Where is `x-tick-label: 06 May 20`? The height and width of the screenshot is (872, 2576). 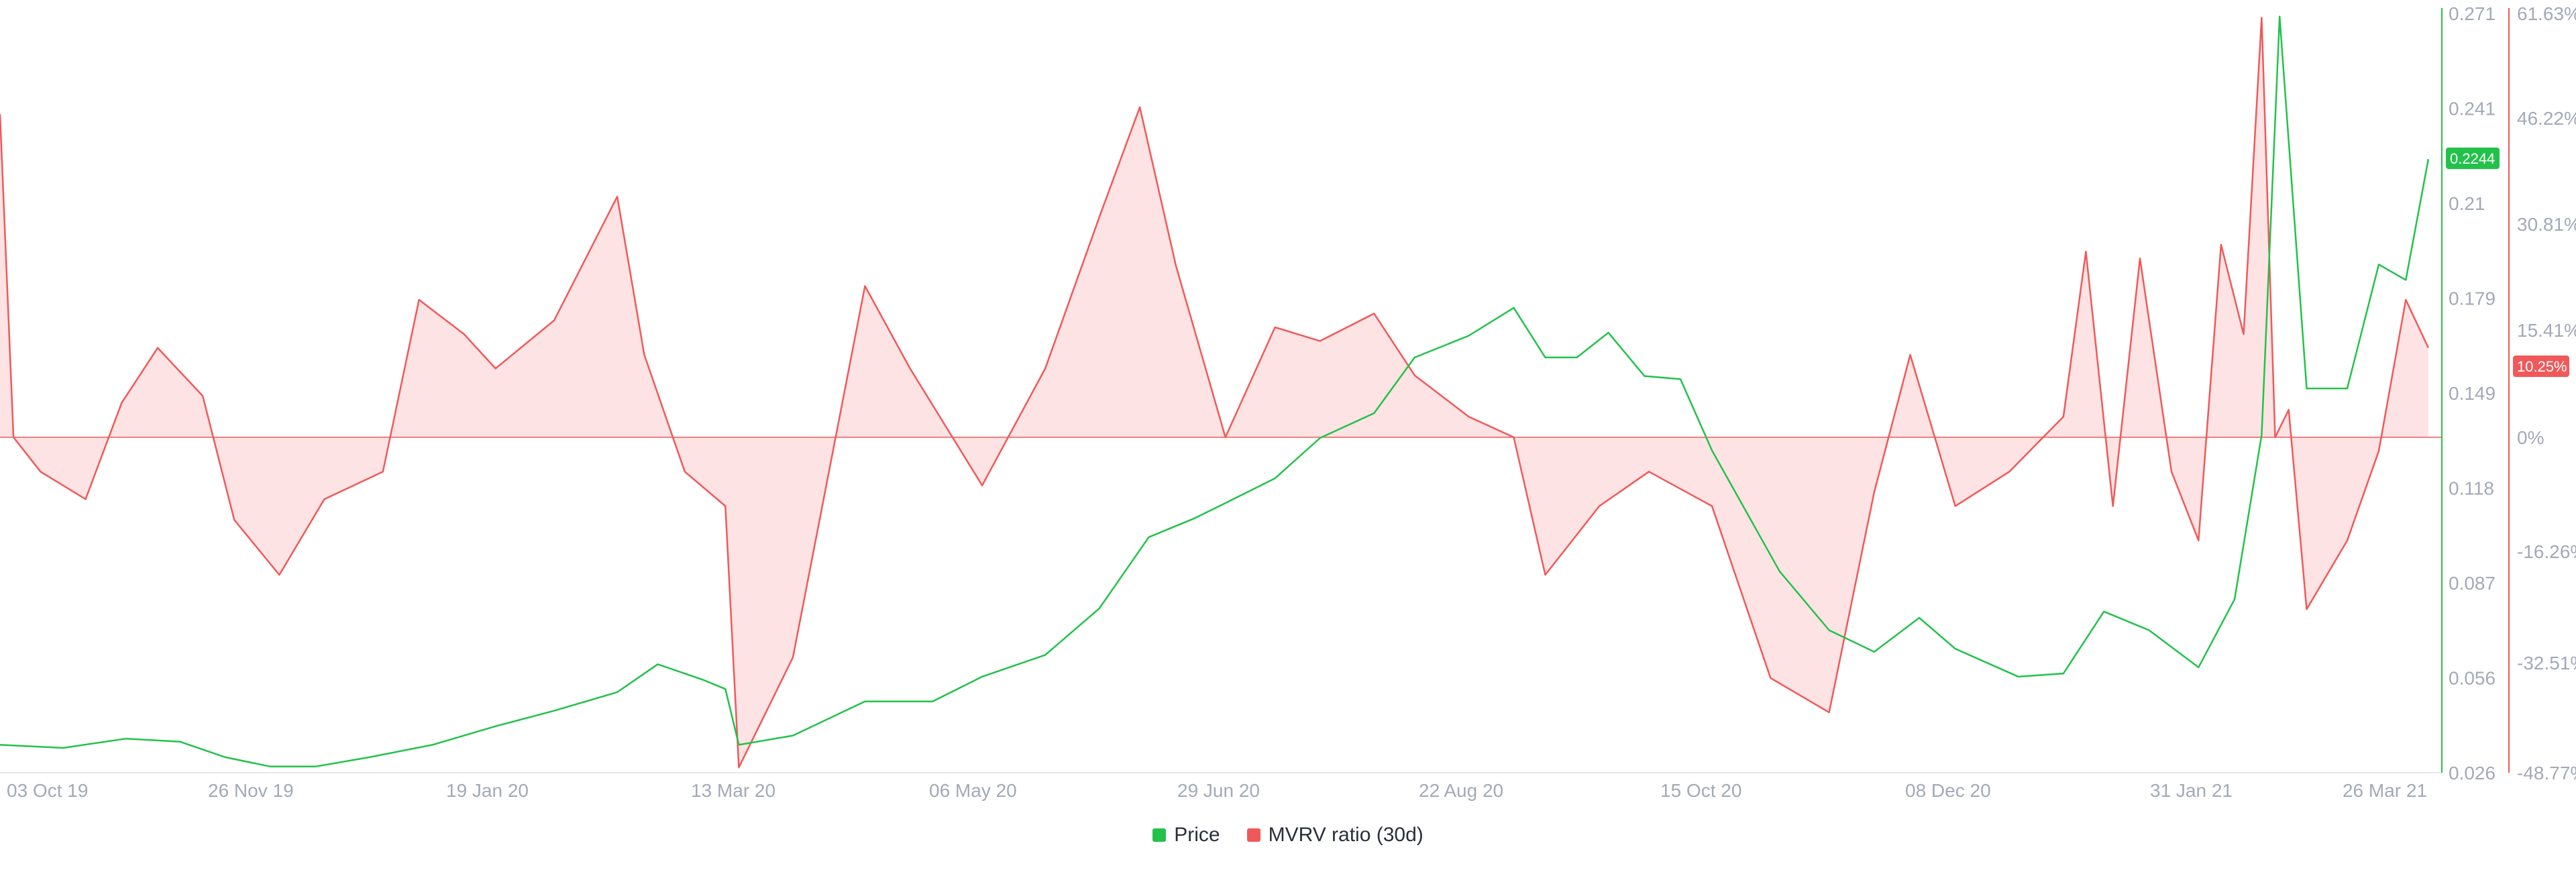
x-tick-label: 06 May 20 is located at coordinates (973, 790).